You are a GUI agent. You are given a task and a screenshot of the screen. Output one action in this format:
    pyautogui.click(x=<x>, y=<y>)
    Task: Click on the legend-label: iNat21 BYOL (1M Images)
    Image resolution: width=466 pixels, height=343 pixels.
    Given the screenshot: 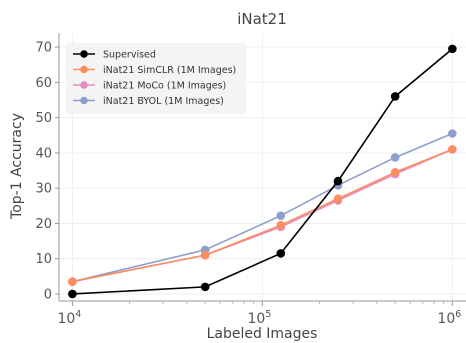 What is the action you would take?
    pyautogui.click(x=163, y=101)
    